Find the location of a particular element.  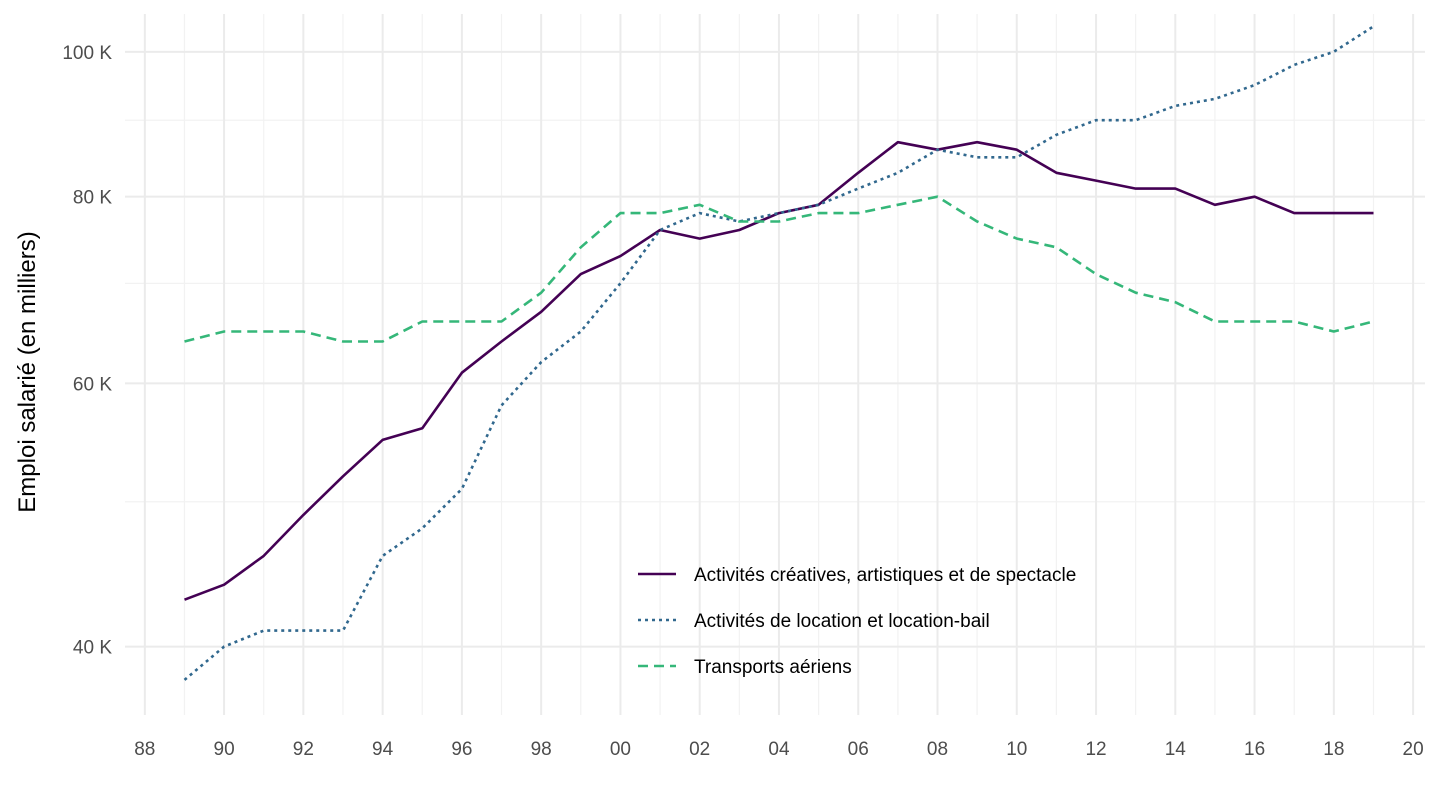

x-tick-label: 90 is located at coordinates (224, 749).